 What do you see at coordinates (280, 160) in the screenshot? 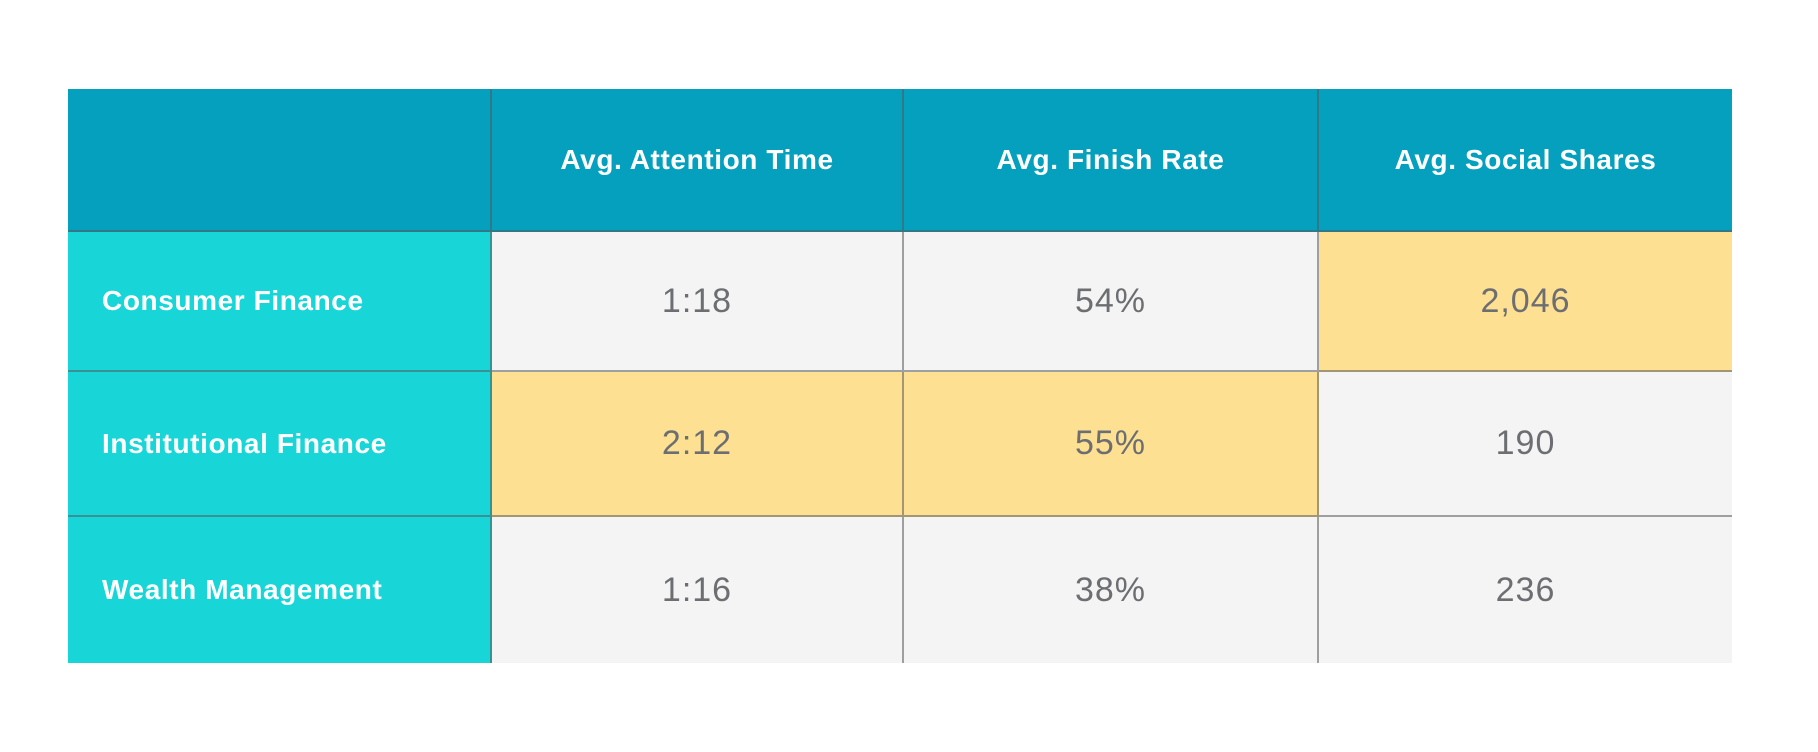
I see `header-cell-empty` at bounding box center [280, 160].